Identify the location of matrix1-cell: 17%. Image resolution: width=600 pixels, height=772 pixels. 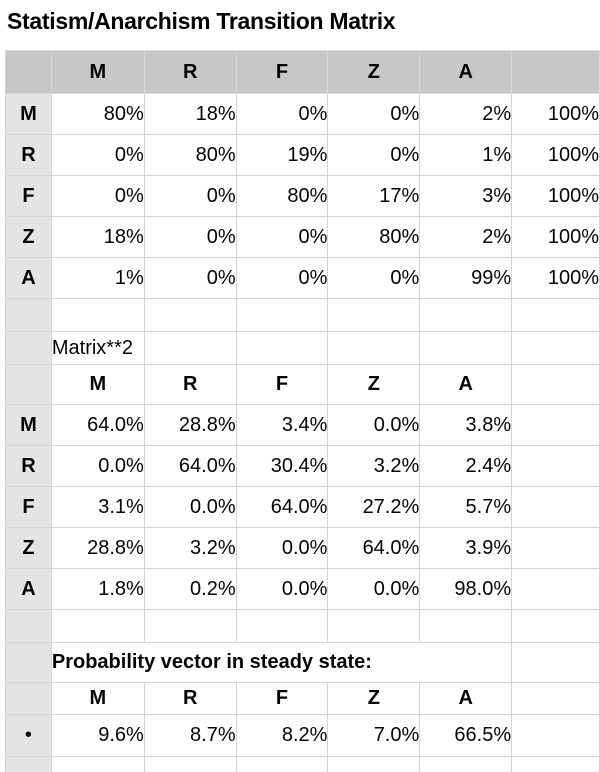
(374, 196).